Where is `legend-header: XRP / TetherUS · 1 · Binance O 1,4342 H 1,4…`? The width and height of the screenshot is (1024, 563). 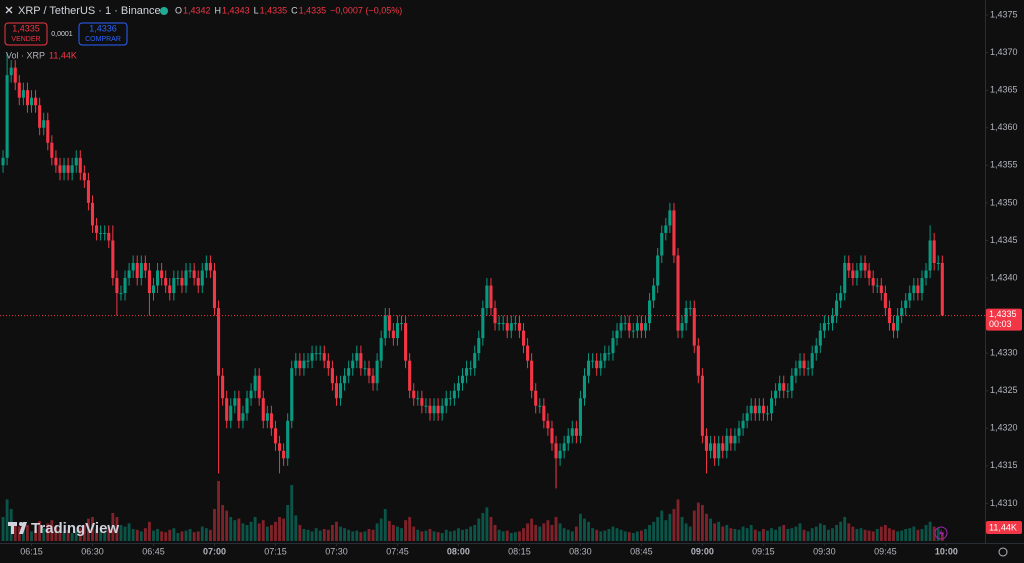
legend-header: XRP / TetherUS · 1 · Binance O 1,4342 H 1,4… is located at coordinates (203, 32).